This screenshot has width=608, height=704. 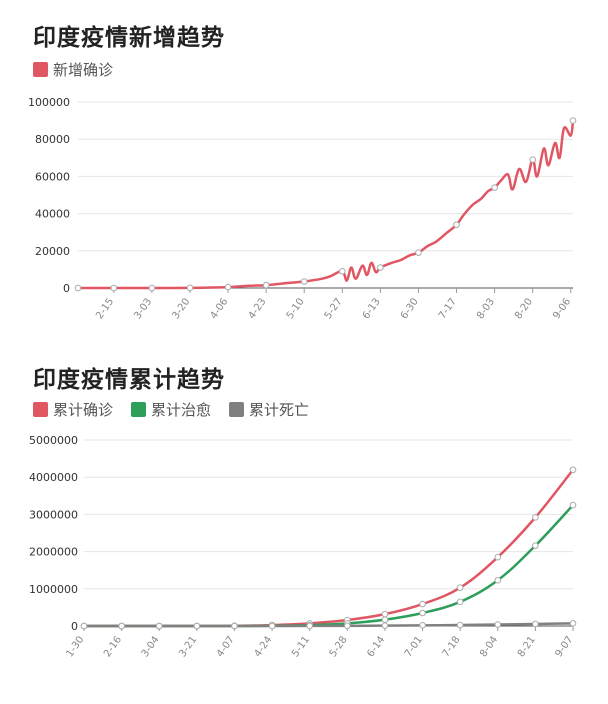 I want to click on chart2-legend-item-recovered: 累计治愈, so click(x=171, y=409).